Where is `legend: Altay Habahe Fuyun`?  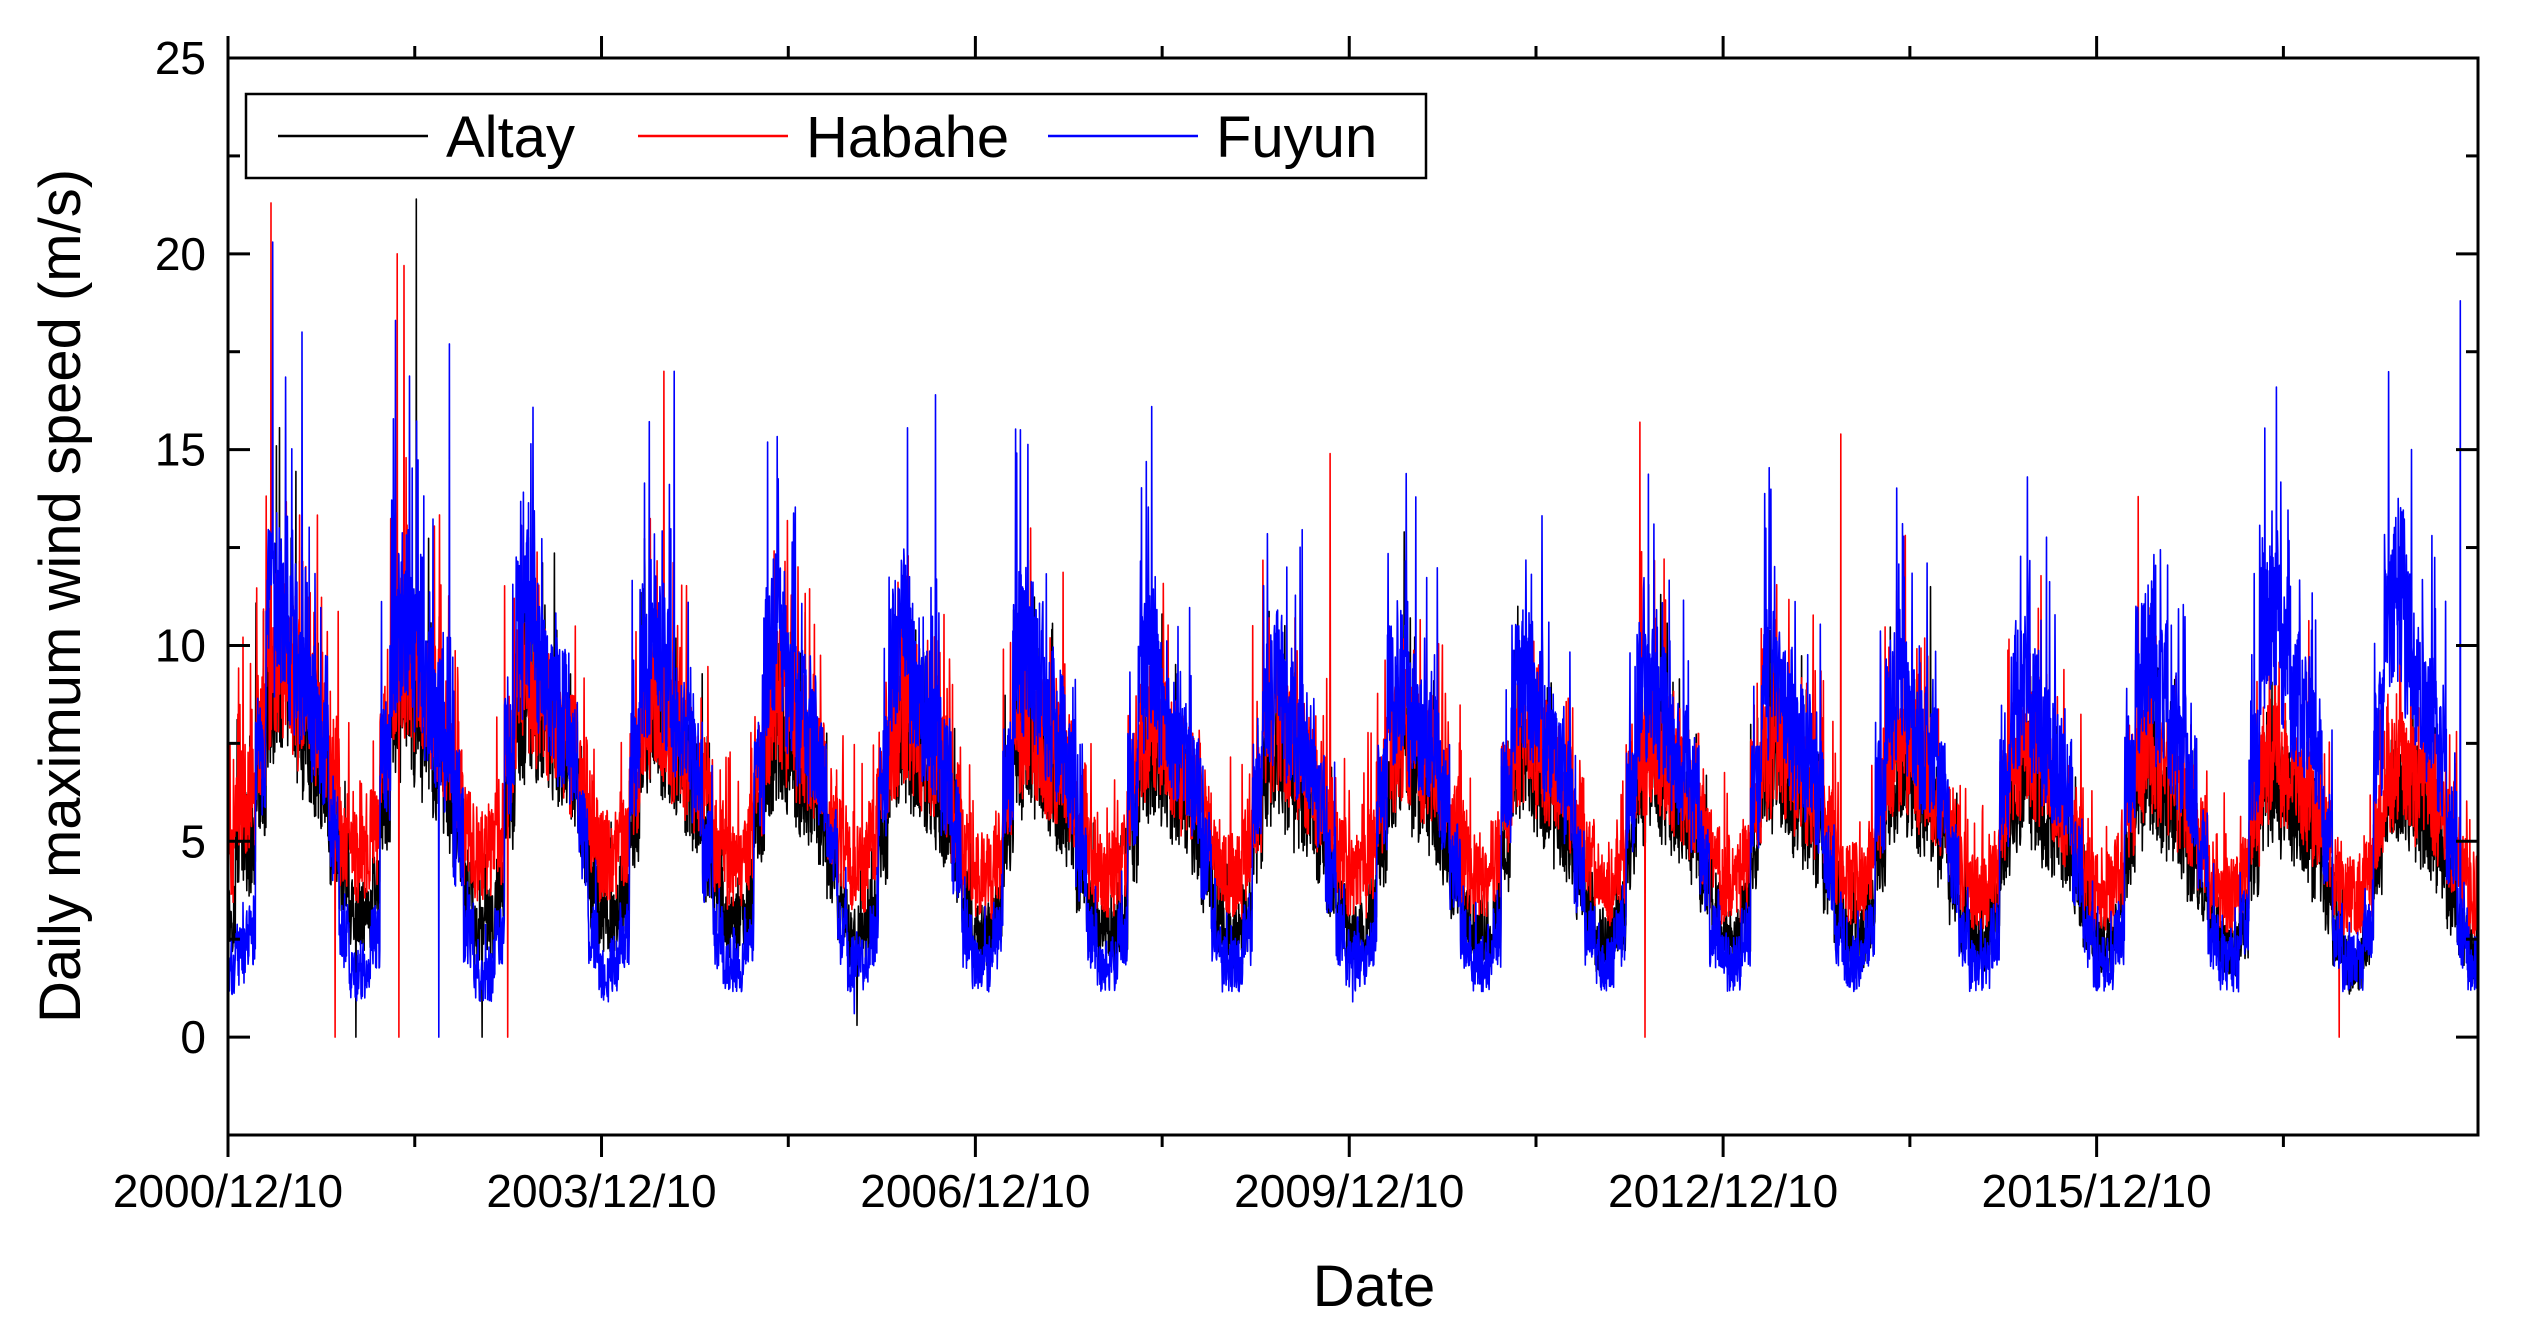
legend: Altay Habahe Fuyun is located at coordinates (836, 136).